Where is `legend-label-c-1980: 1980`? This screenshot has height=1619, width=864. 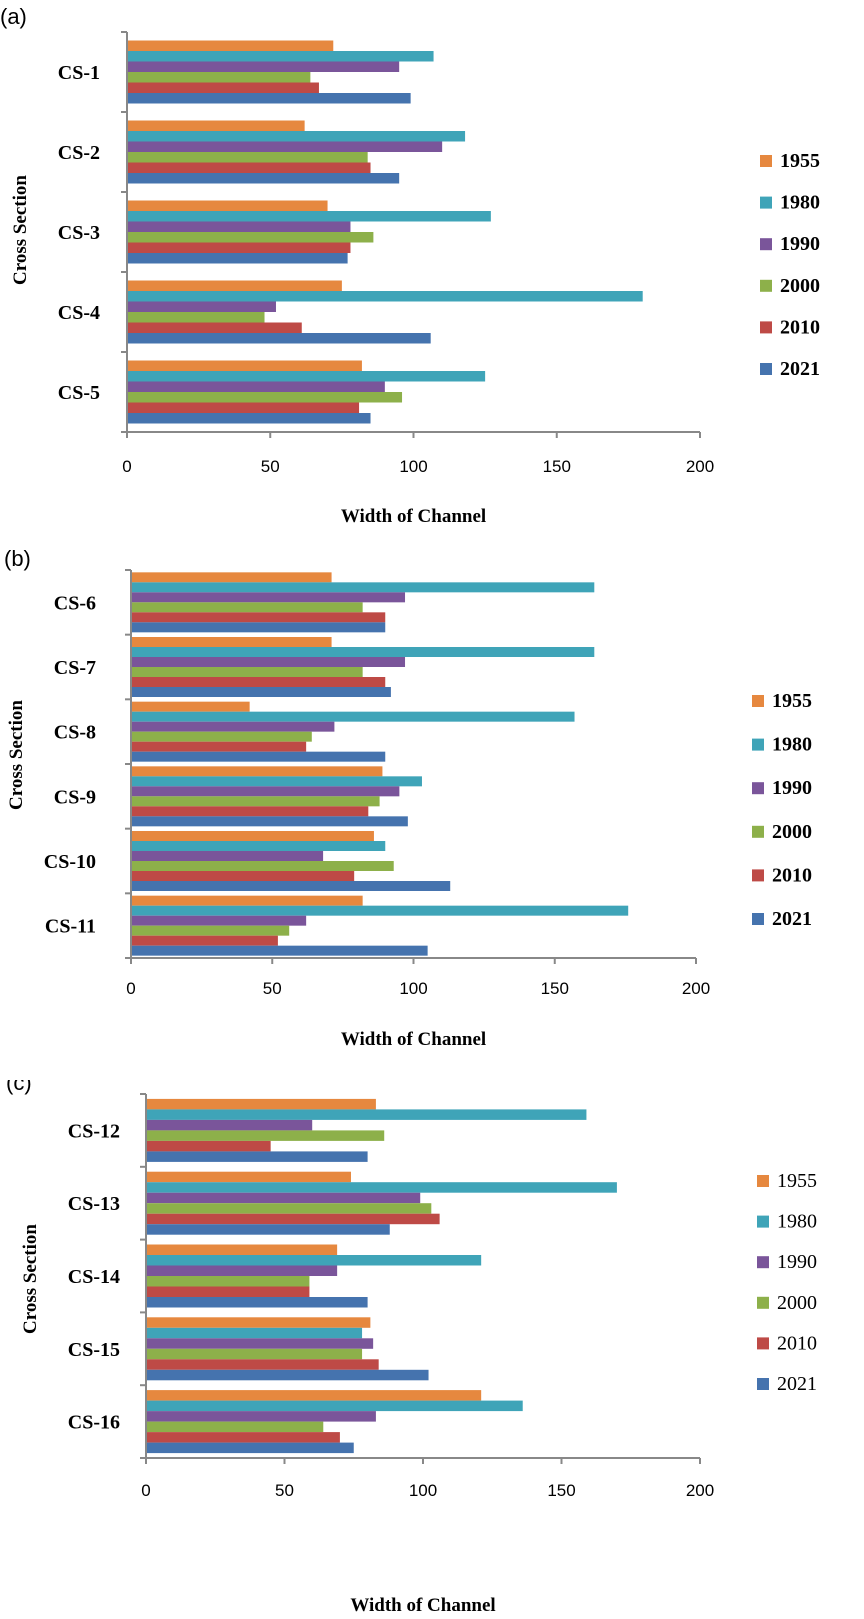
legend-label-c-1980: 1980 is located at coordinates (797, 1222).